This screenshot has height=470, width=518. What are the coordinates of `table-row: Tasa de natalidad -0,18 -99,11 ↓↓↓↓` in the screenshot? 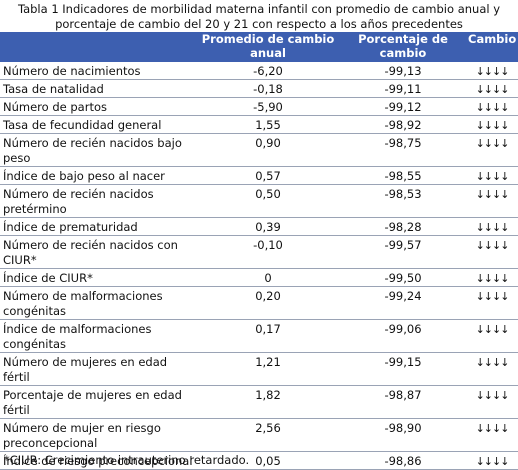 It's located at (259, 88).